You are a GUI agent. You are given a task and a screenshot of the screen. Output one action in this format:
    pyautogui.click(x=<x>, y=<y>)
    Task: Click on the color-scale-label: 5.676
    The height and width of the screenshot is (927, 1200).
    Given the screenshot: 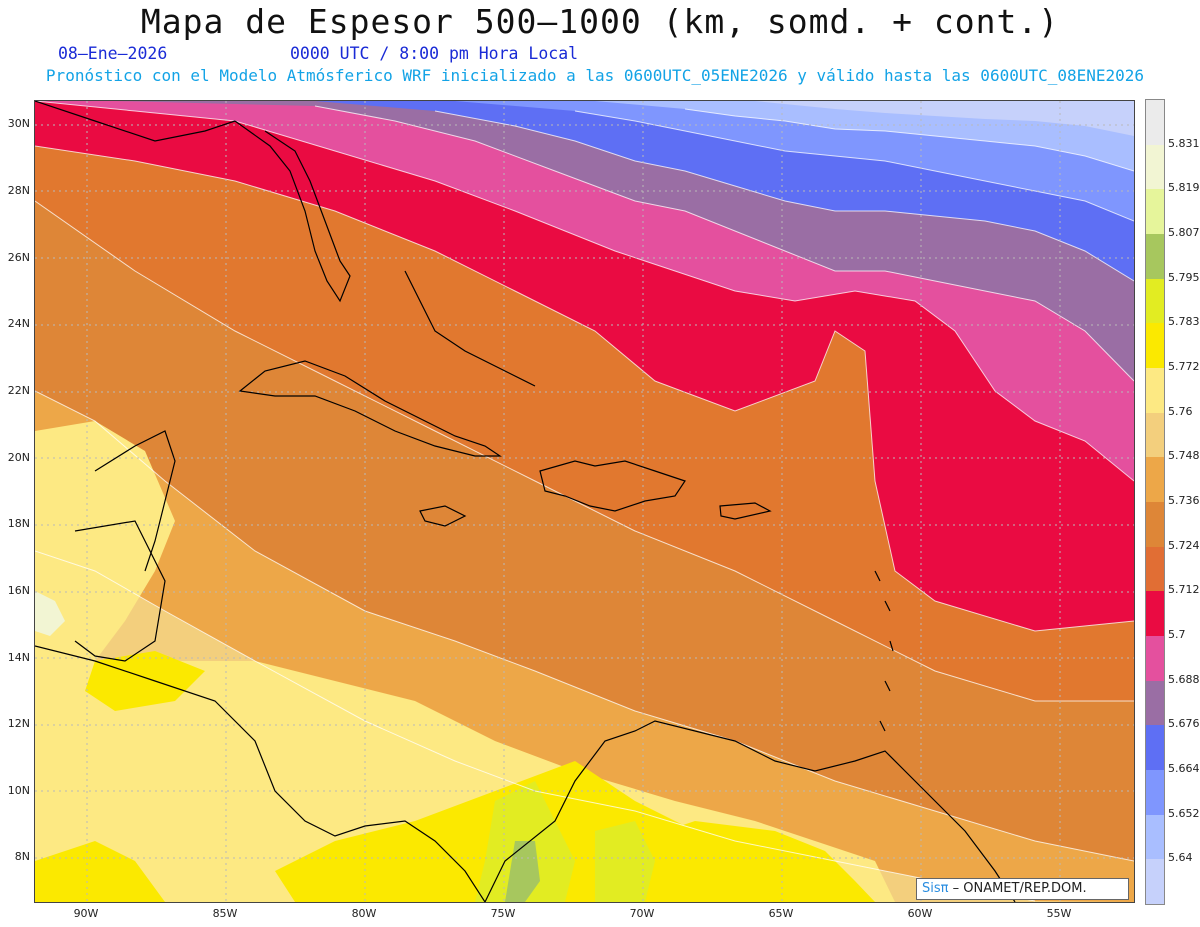 What is the action you would take?
    pyautogui.click(x=1184, y=724)
    